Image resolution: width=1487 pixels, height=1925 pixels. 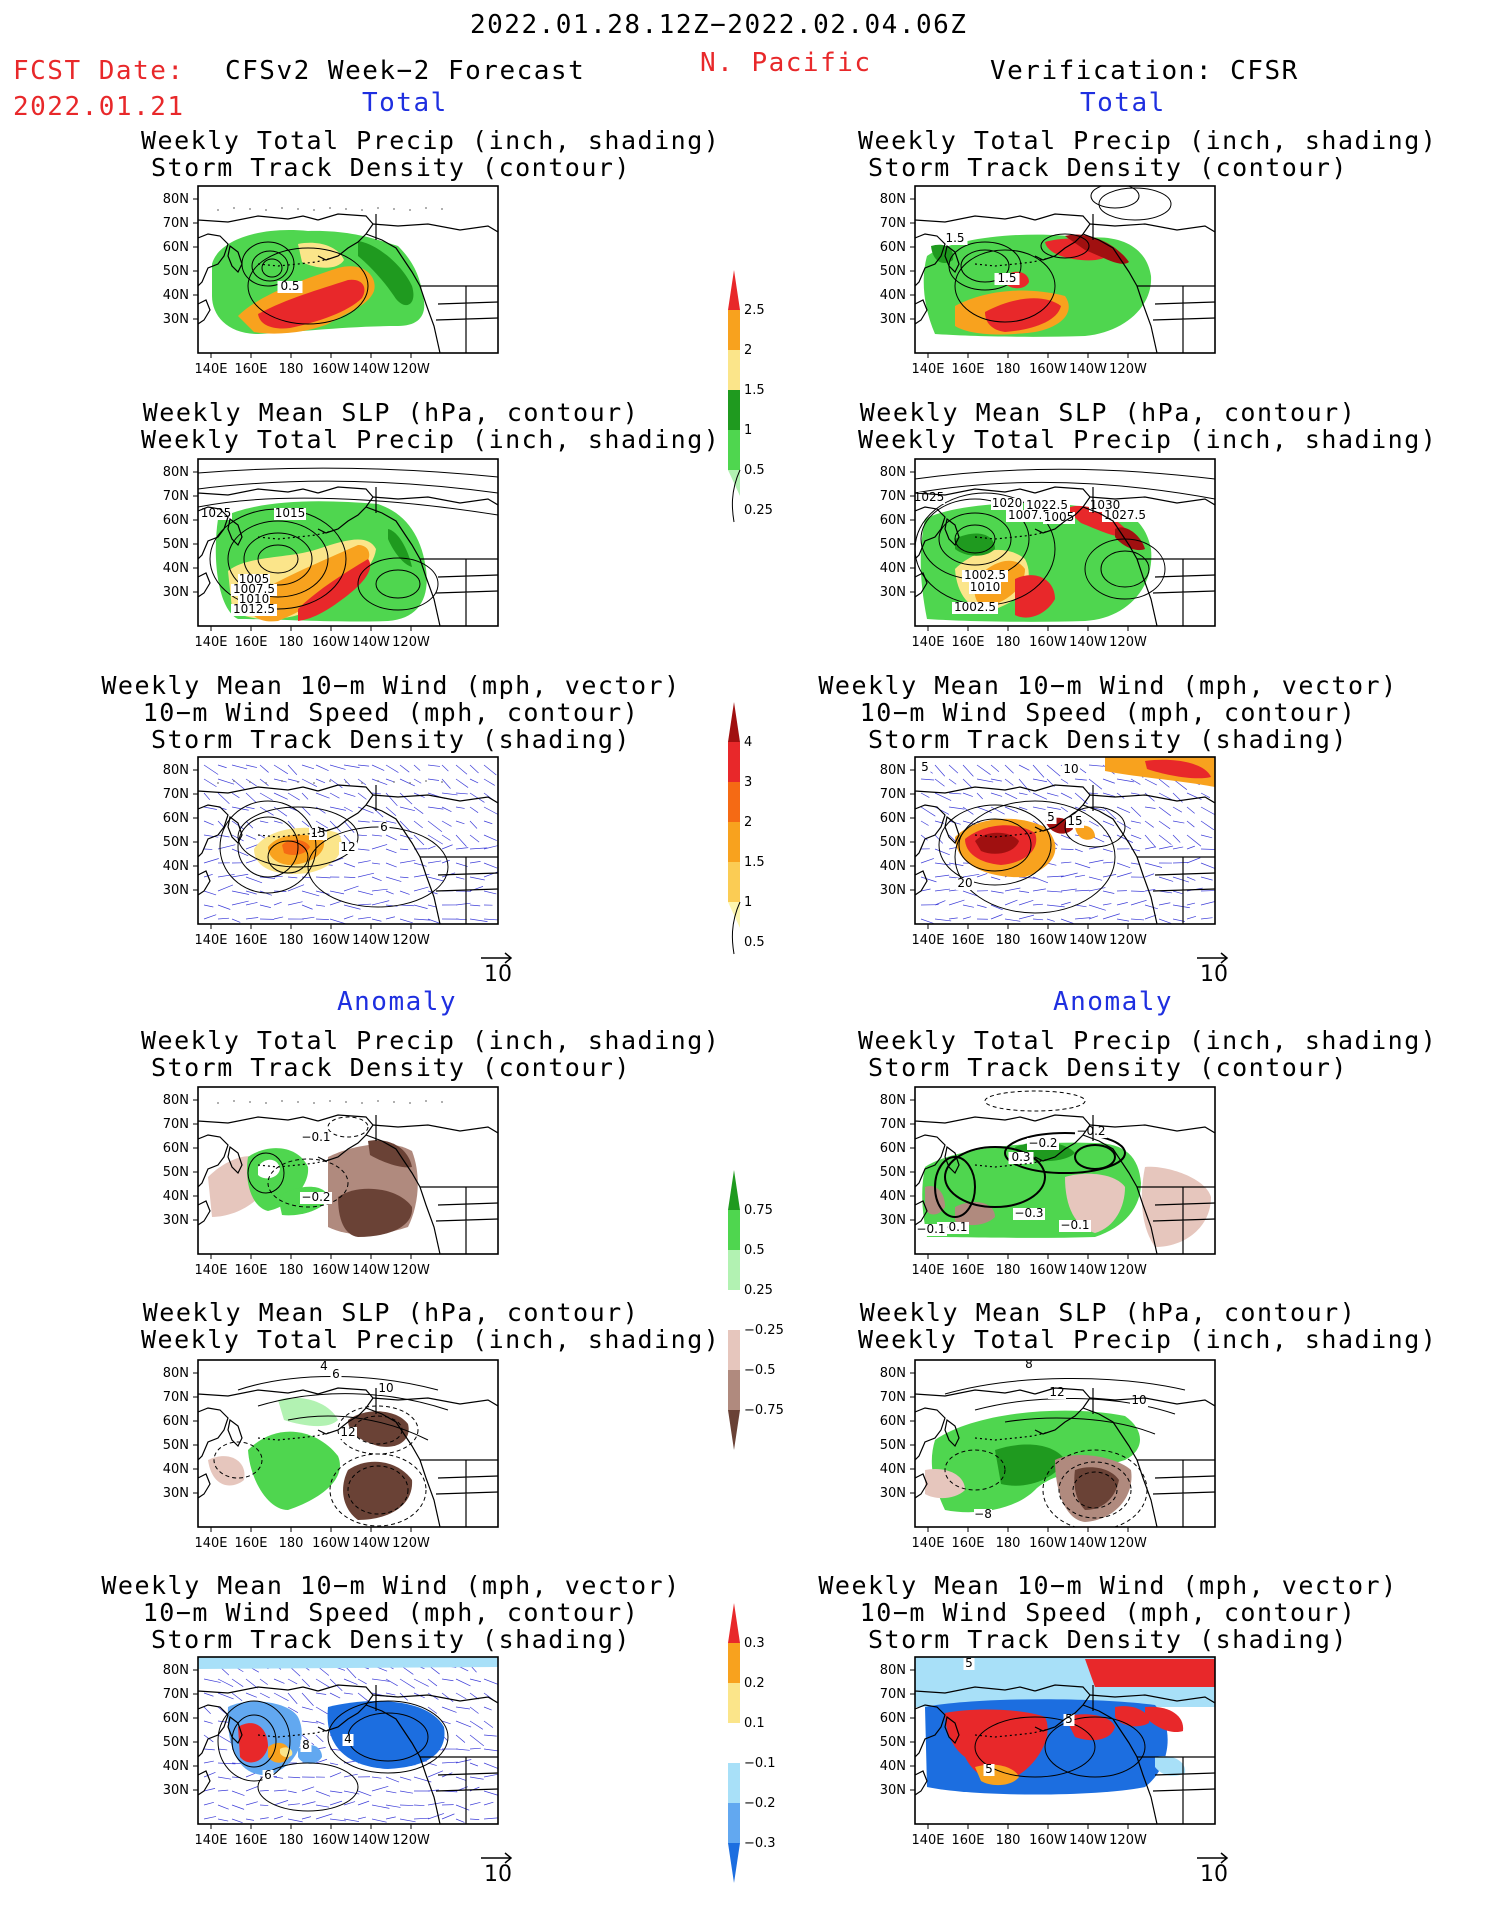 I want to click on colorbar-label: −0.25, so click(x=764, y=1330).